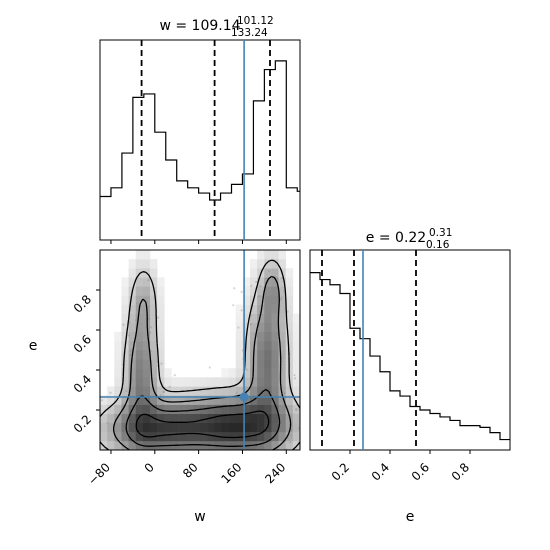 This screenshot has width=550, height=550. I want to click on x-tick-label-w: 240, so click(275, 473).